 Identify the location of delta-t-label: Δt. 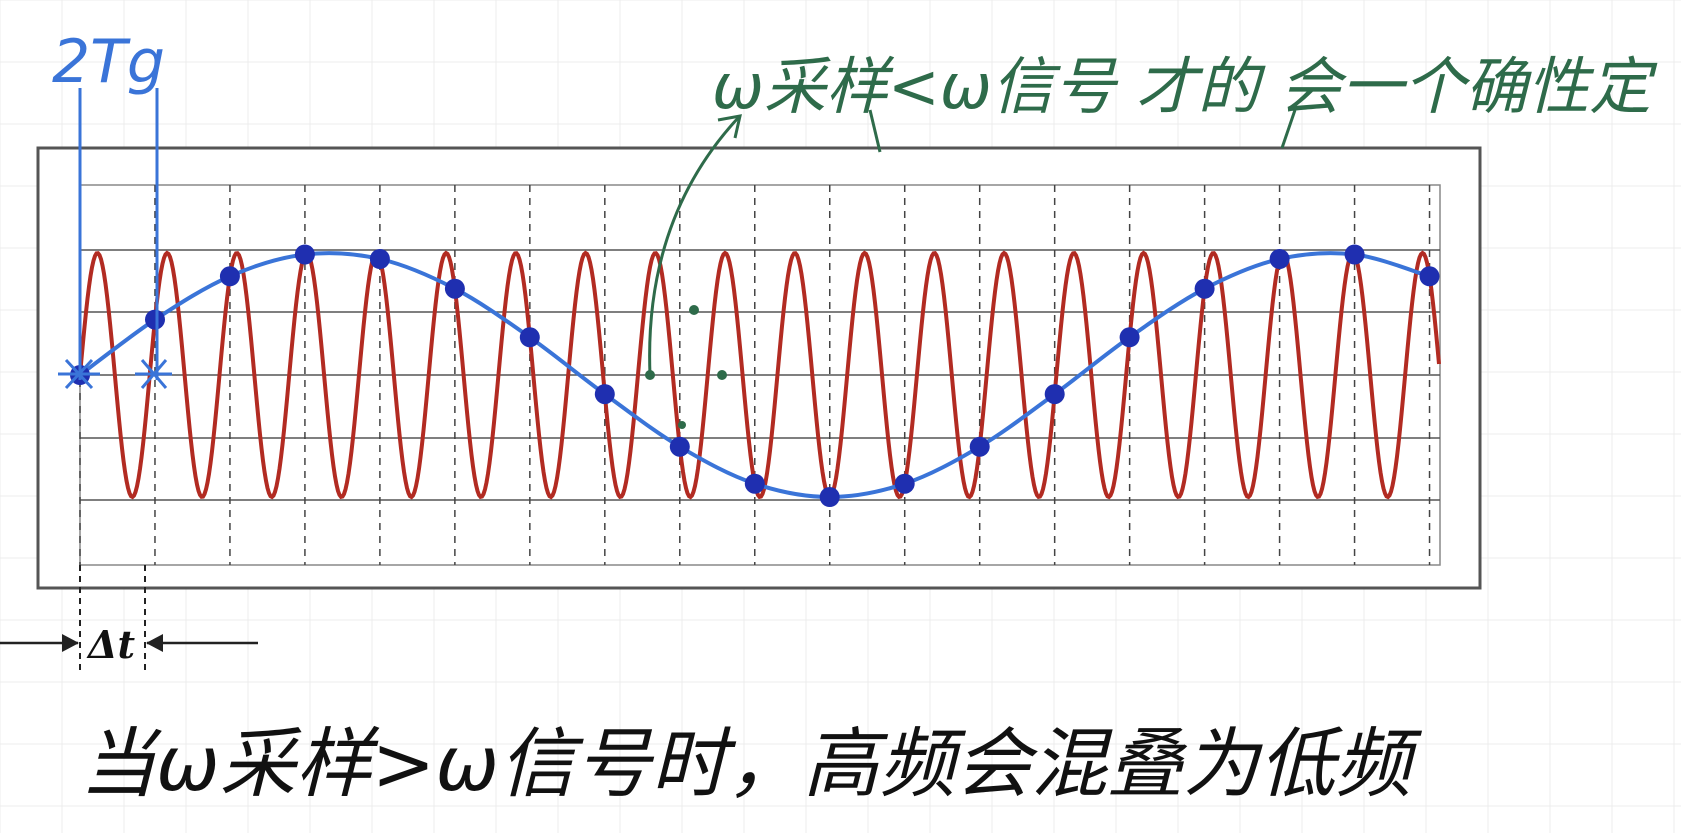
(110, 644).